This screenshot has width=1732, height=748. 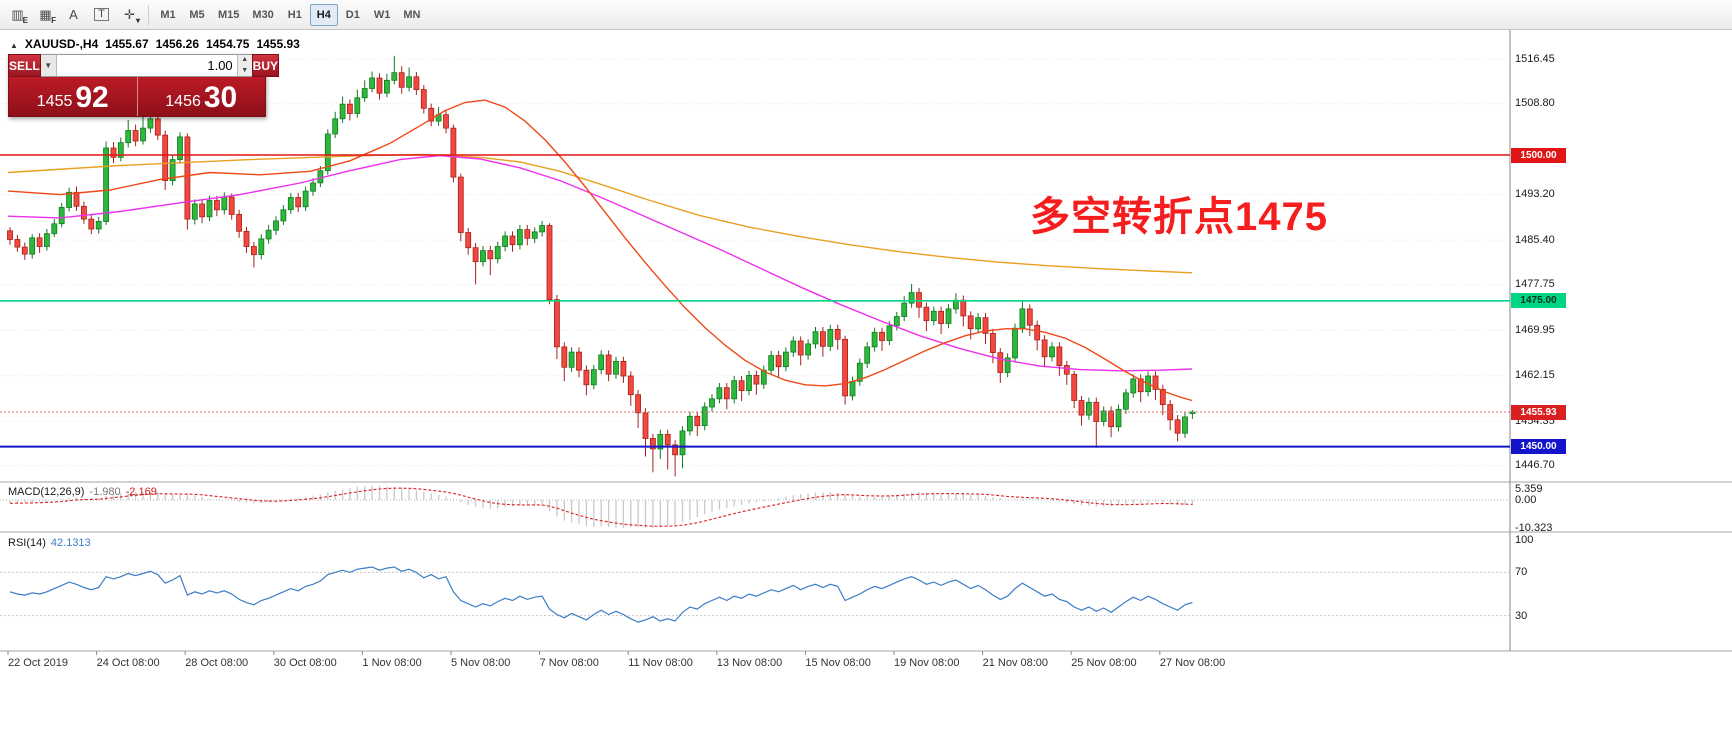 I want to click on time-axis-label: 25 Nov 08:00, so click(x=1104, y=663).